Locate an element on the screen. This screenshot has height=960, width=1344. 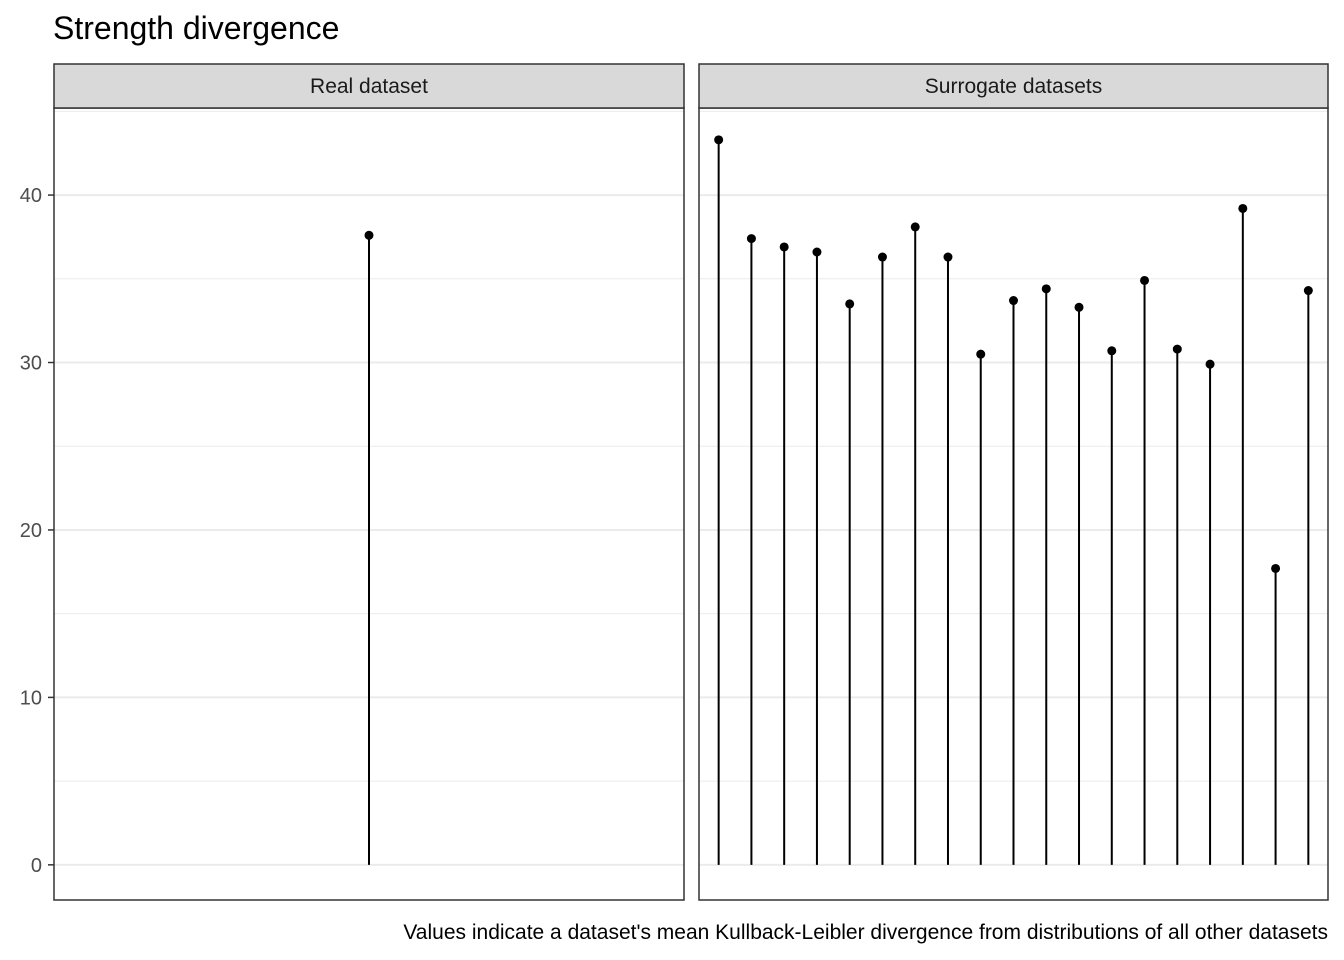
facet-strip-label: Real dataset is located at coordinates (369, 86).